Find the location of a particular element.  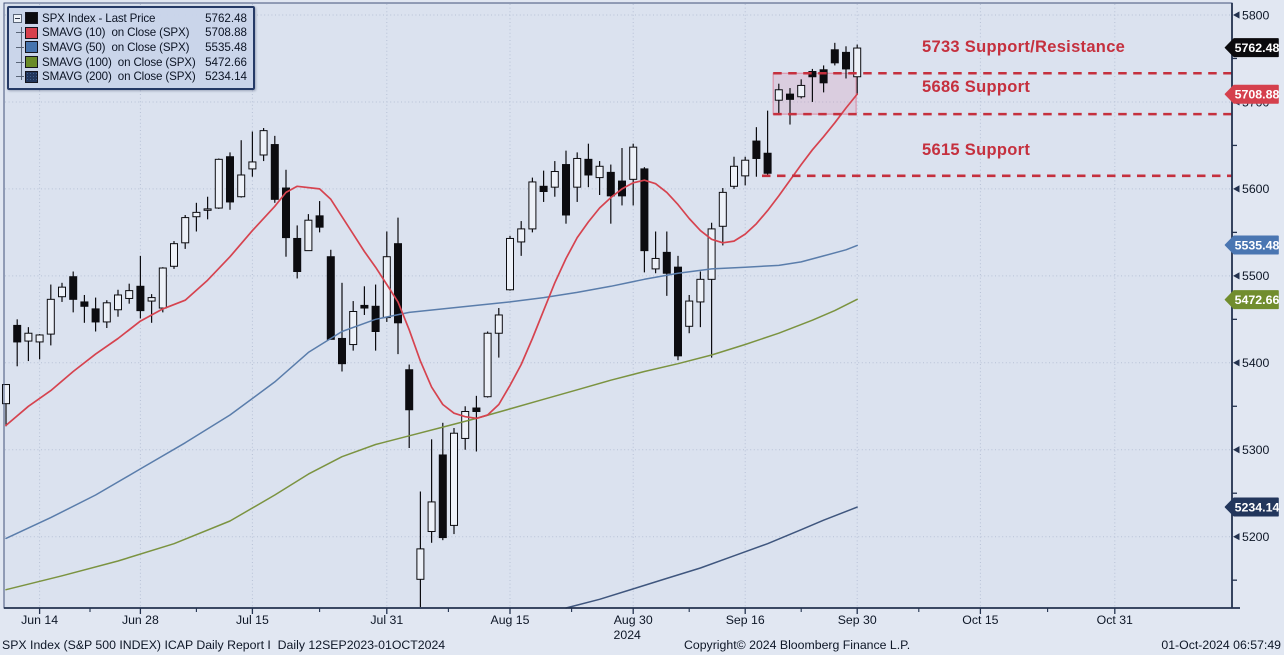

legend-item-value: 5234.14 is located at coordinates (226, 77).